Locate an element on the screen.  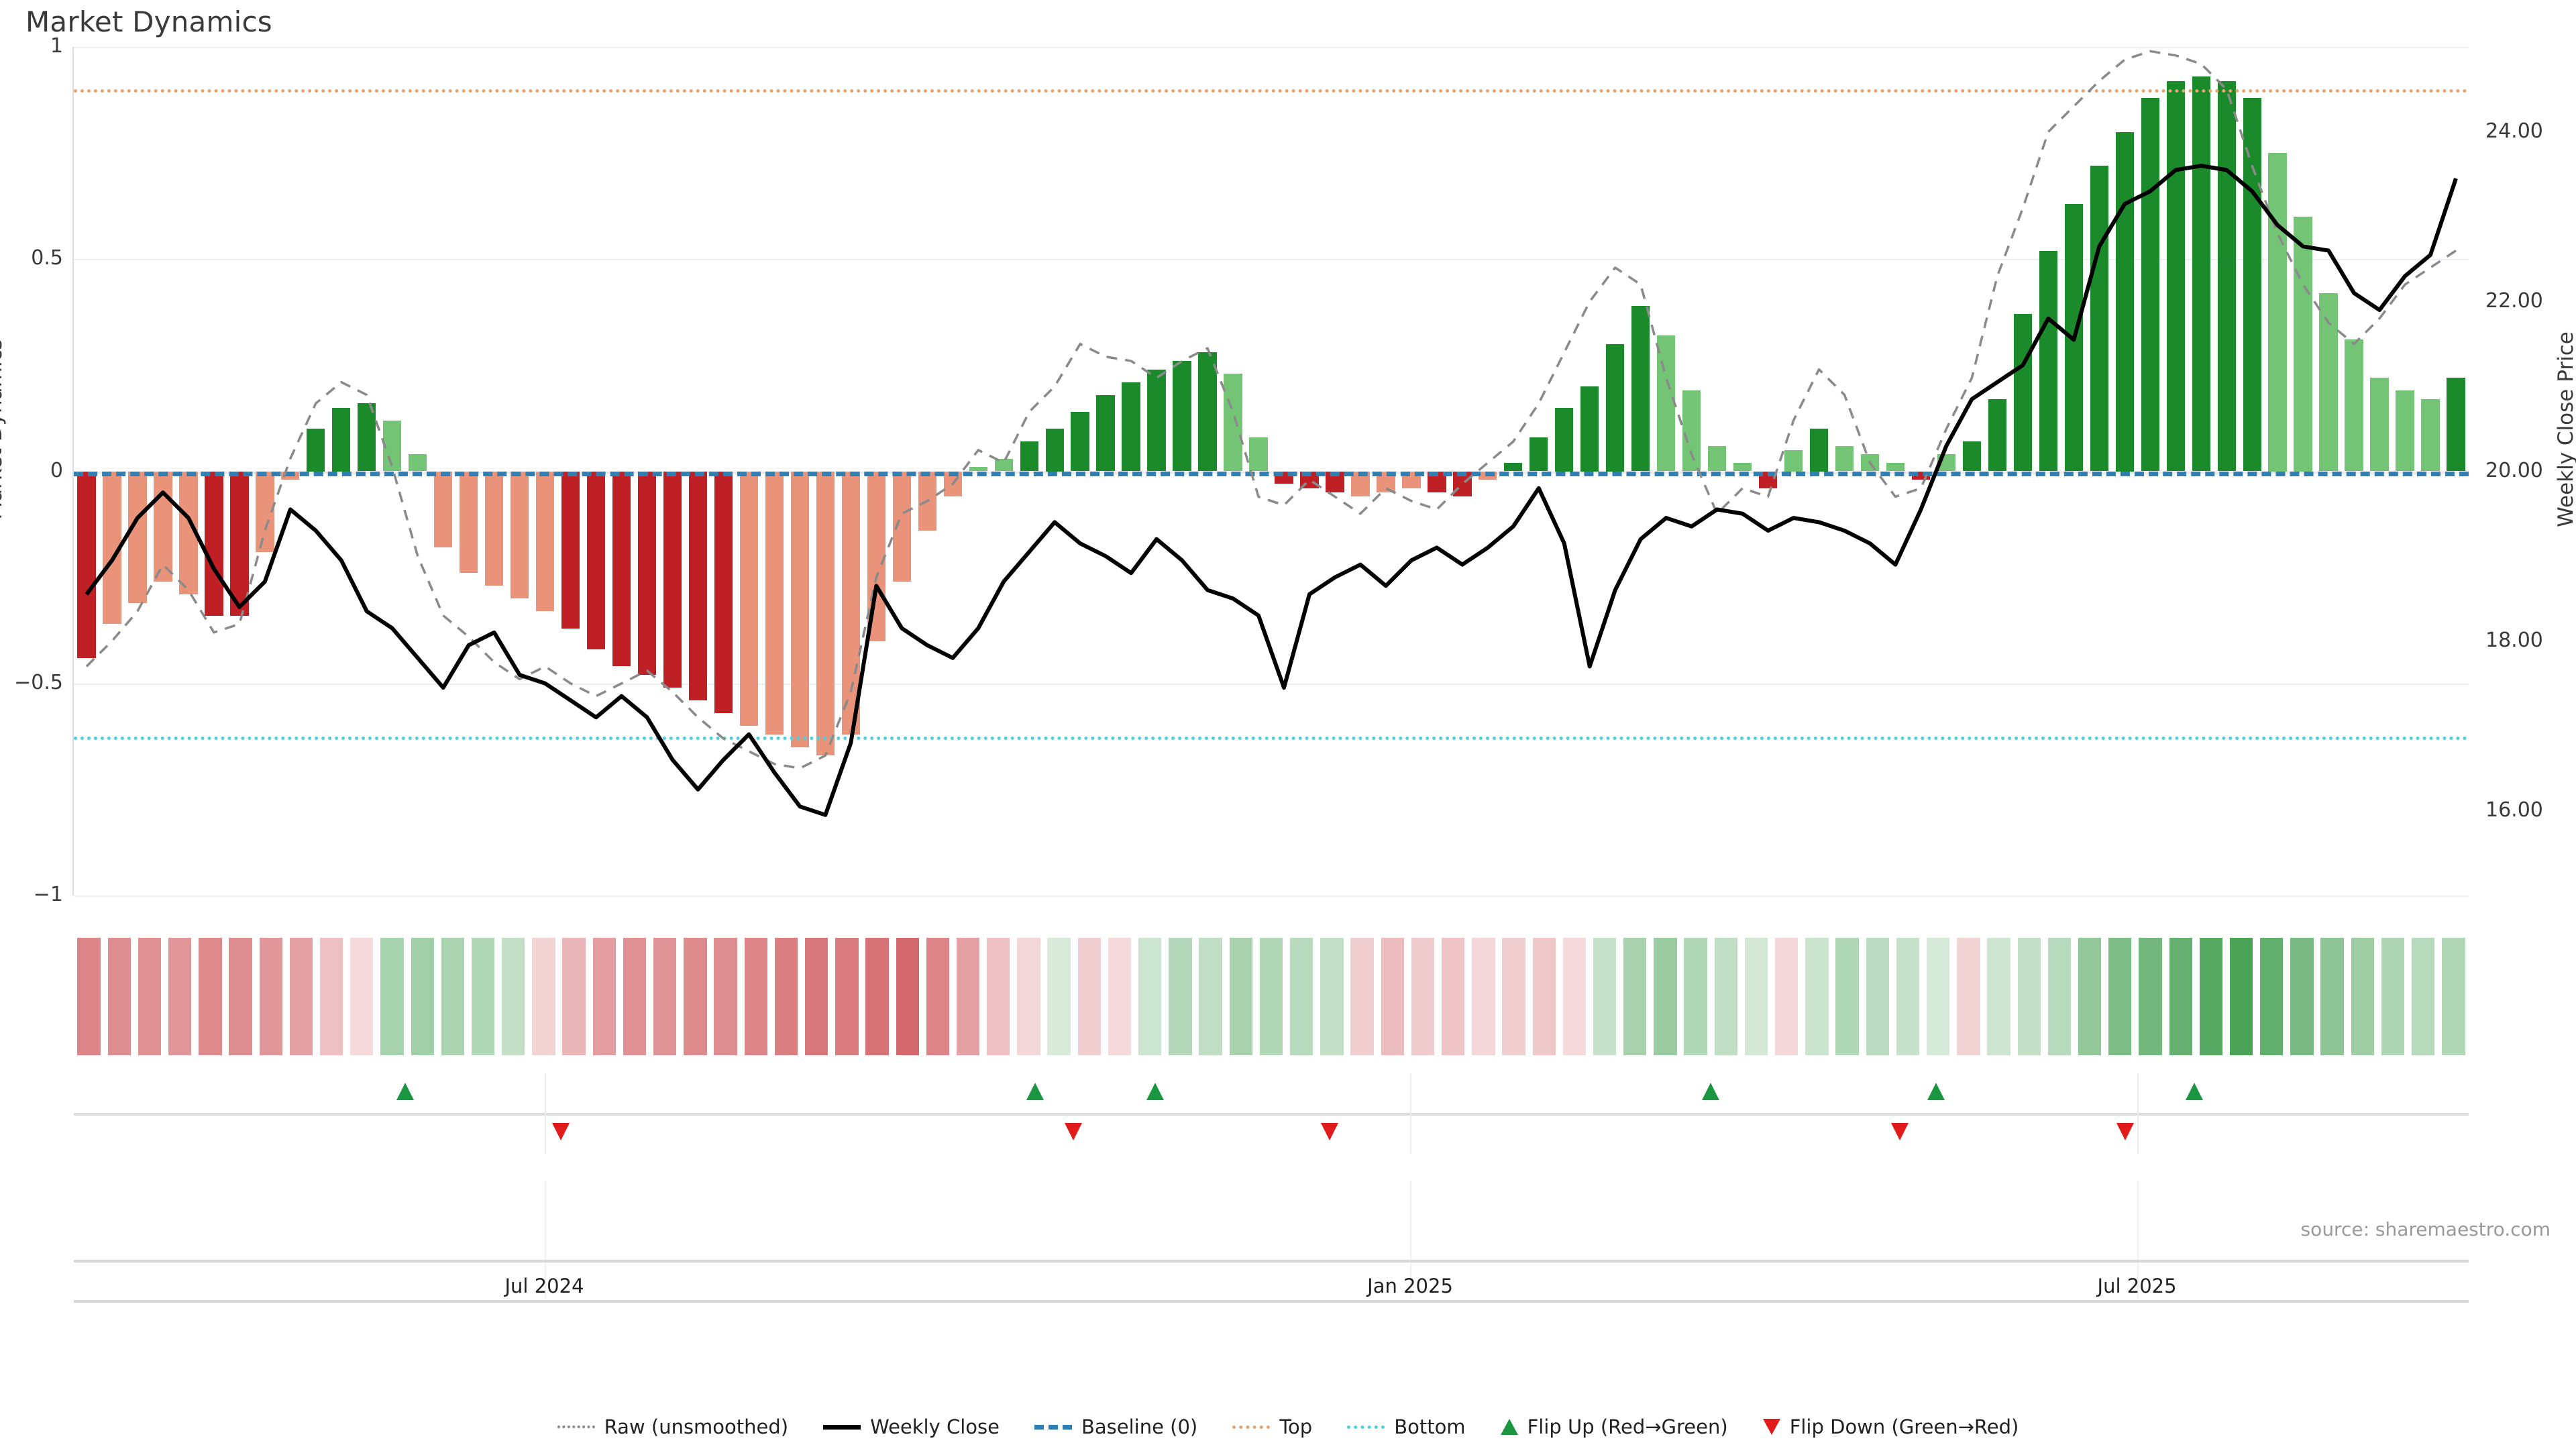
left-axis-tick-label: 0 is located at coordinates (56, 470).